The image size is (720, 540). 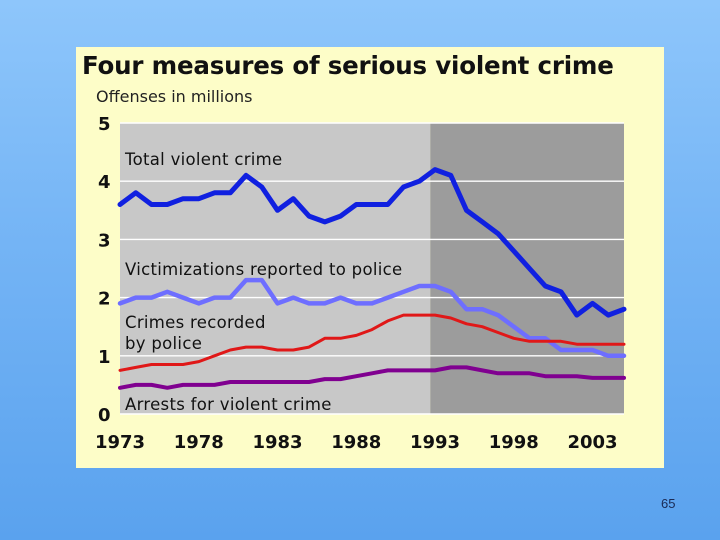 I want to click on y-tick-label: 4, so click(x=104, y=182).